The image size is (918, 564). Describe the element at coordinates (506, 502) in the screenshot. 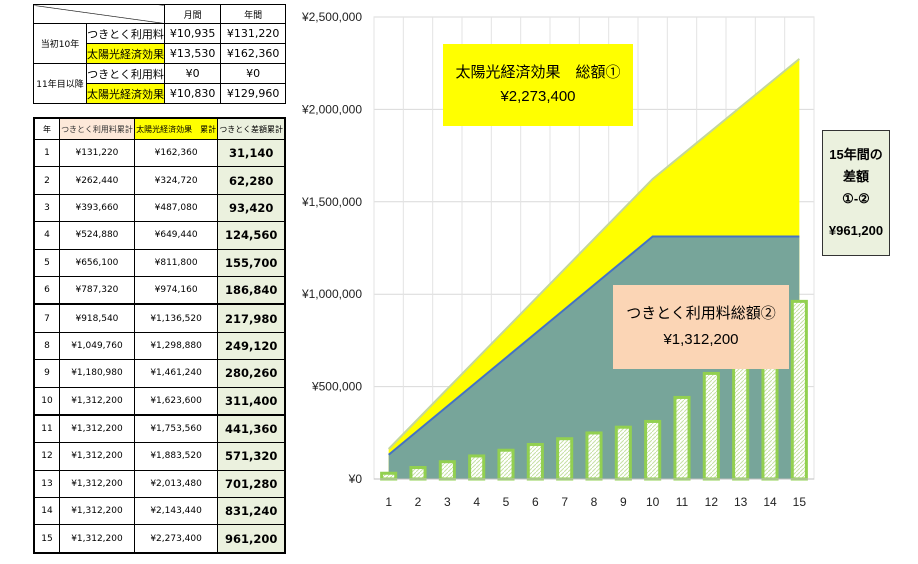

I see `x-tick-label: 5` at that location.